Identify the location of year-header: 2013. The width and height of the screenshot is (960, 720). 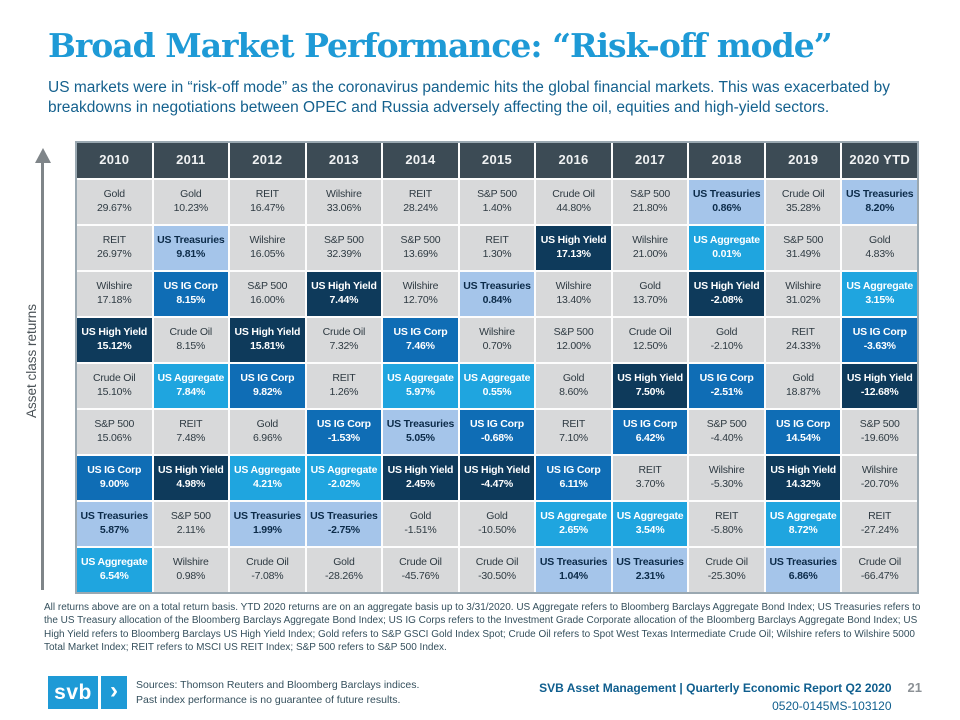
(344, 160).